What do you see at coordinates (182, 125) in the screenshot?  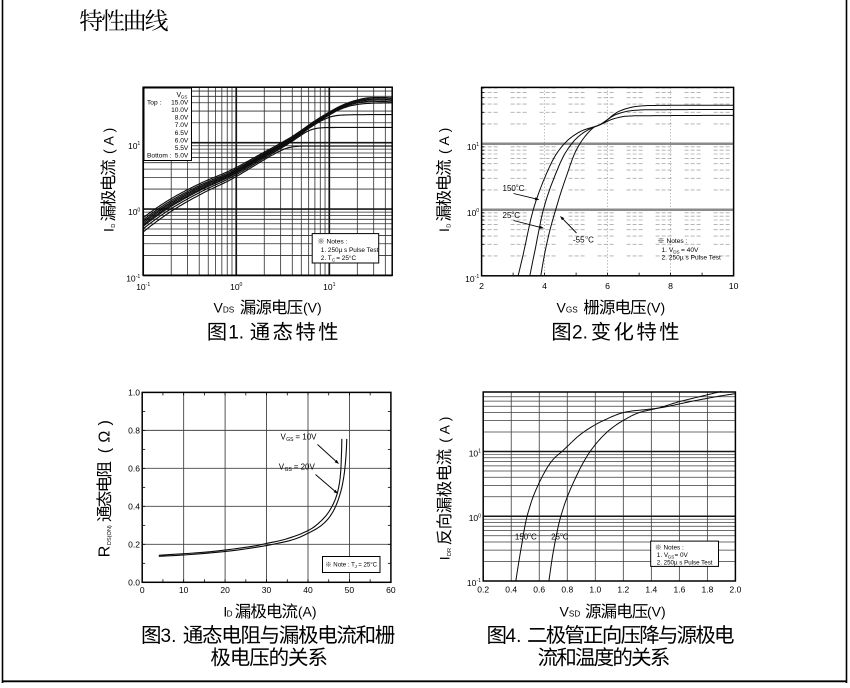 I see `svg-text: 7.0V` at bounding box center [182, 125].